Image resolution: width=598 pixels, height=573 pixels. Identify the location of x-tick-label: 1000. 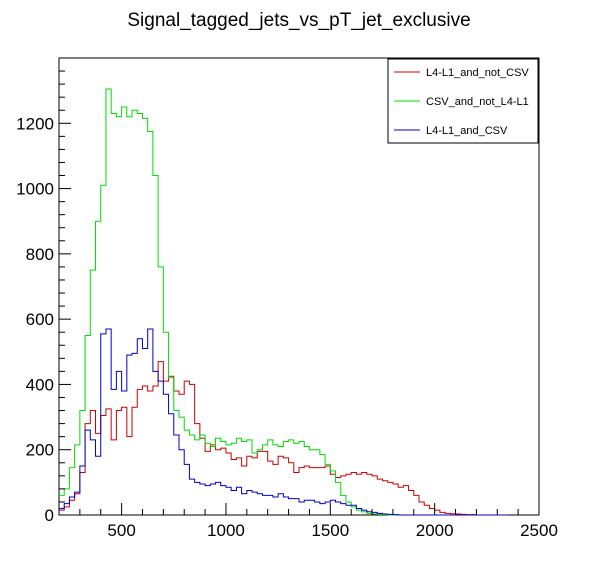
(226, 530).